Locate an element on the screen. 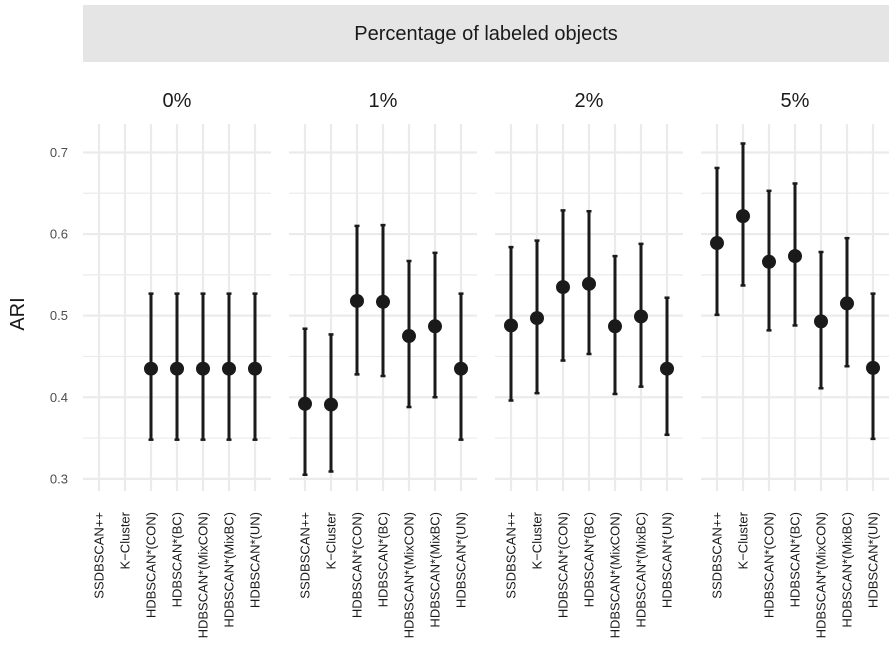 This screenshot has width=889, height=663. y-tick-label: 0.5 is located at coordinates (59, 315).